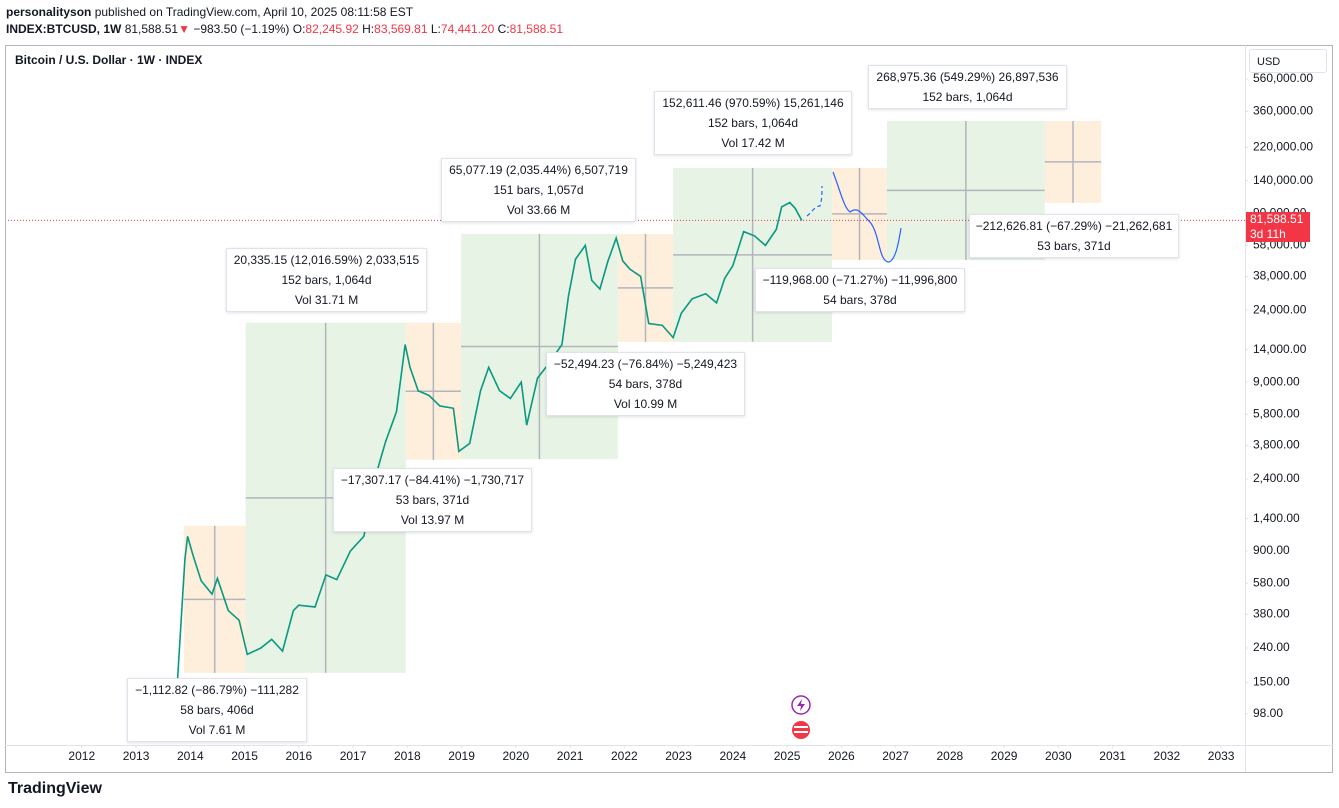 Image resolution: width=1339 pixels, height=808 pixels. What do you see at coordinates (55, 788) in the screenshot?
I see `brand-logo: TradingView` at bounding box center [55, 788].